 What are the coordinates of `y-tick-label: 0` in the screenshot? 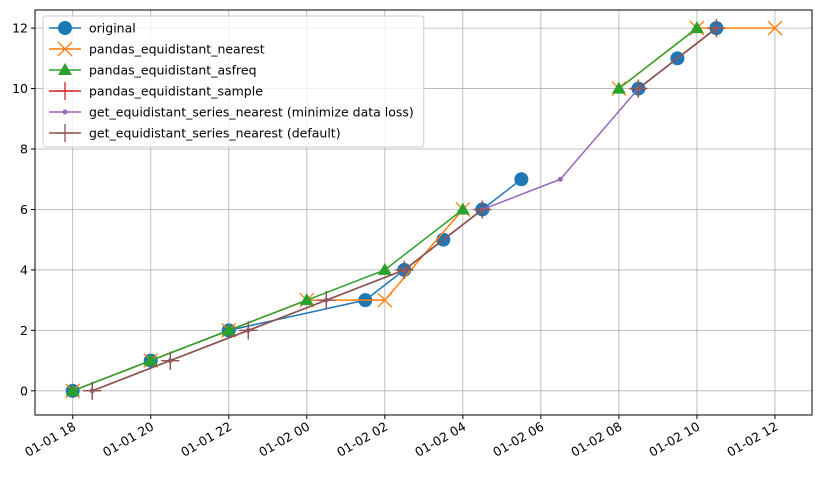 It's located at (24, 390).